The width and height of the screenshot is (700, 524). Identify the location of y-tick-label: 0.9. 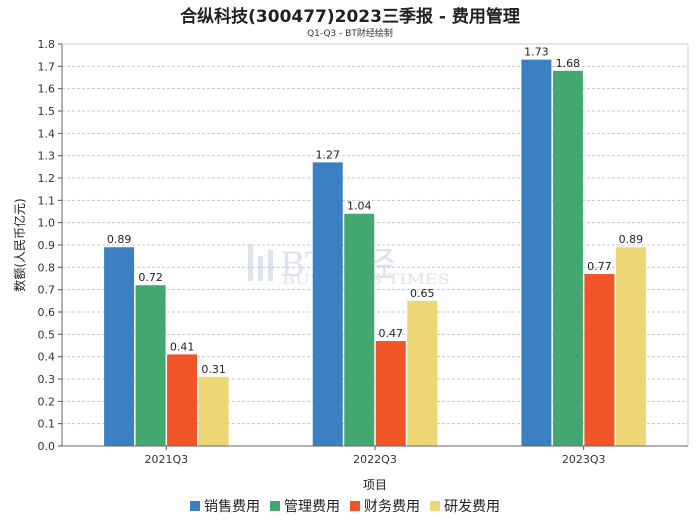
(47, 245).